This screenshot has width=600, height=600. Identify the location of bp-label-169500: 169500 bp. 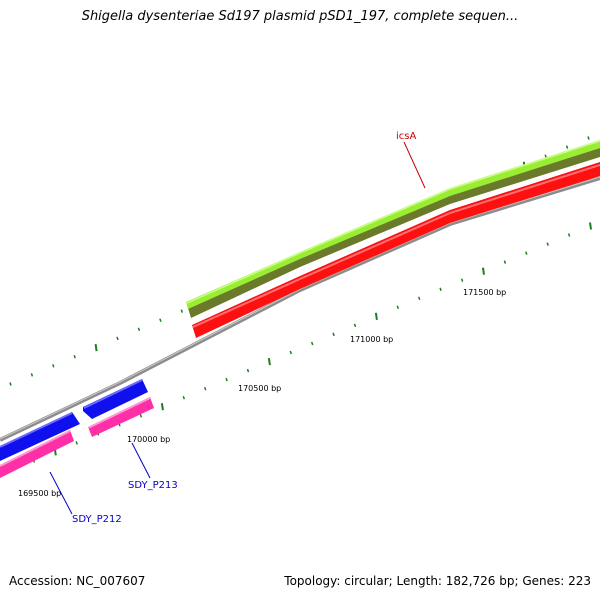
(39, 493).